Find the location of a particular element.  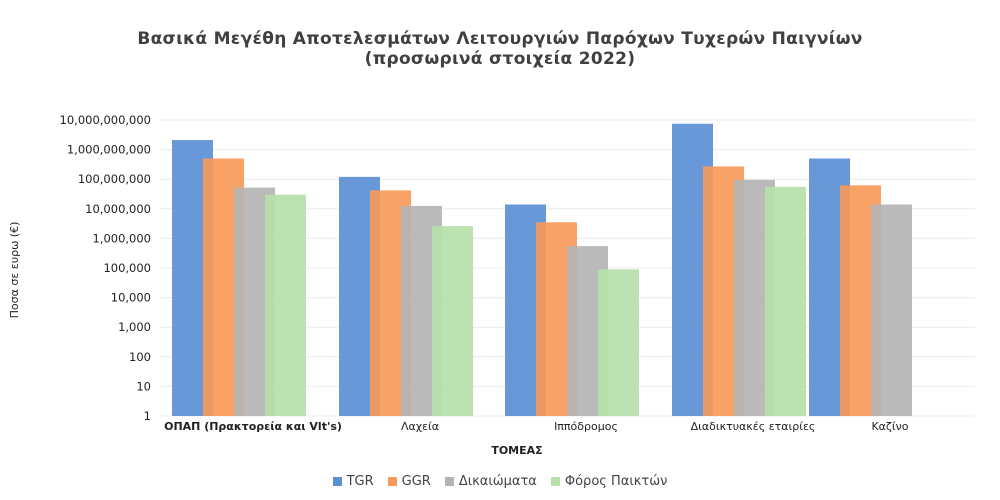

y-tick-label: 10,000,000,000 is located at coordinates (105, 120).